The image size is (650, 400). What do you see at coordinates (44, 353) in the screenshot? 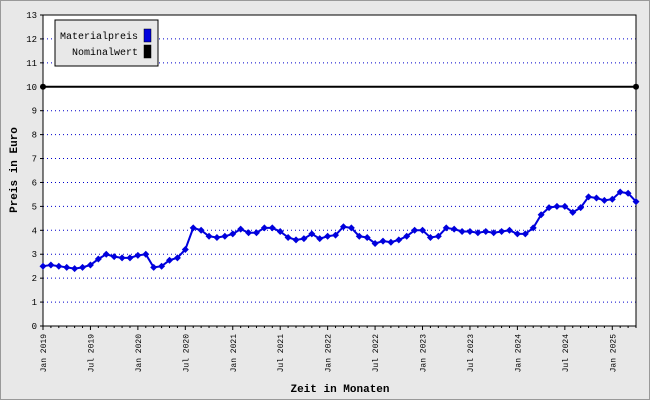
I see `x-tick-label: Jan 2019` at bounding box center [44, 353].